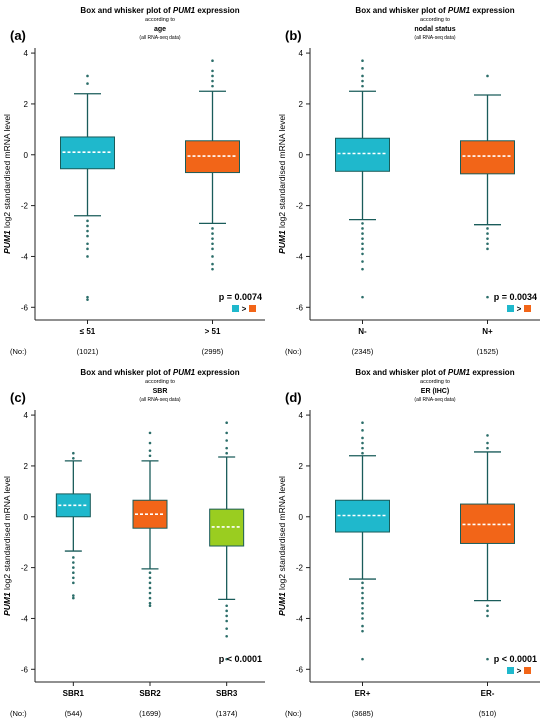 This screenshot has height=724, width=550. Describe the element at coordinates (488, 351) in the screenshot. I see `count-label: (1525)` at that location.